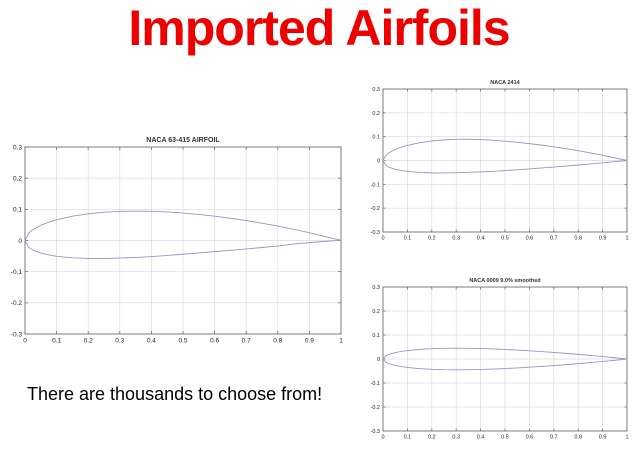 This screenshot has width=638, height=450. Describe the element at coordinates (504, 281) in the screenshot. I see `plot-title: NACA 0009 9.0% smoothed` at that location.